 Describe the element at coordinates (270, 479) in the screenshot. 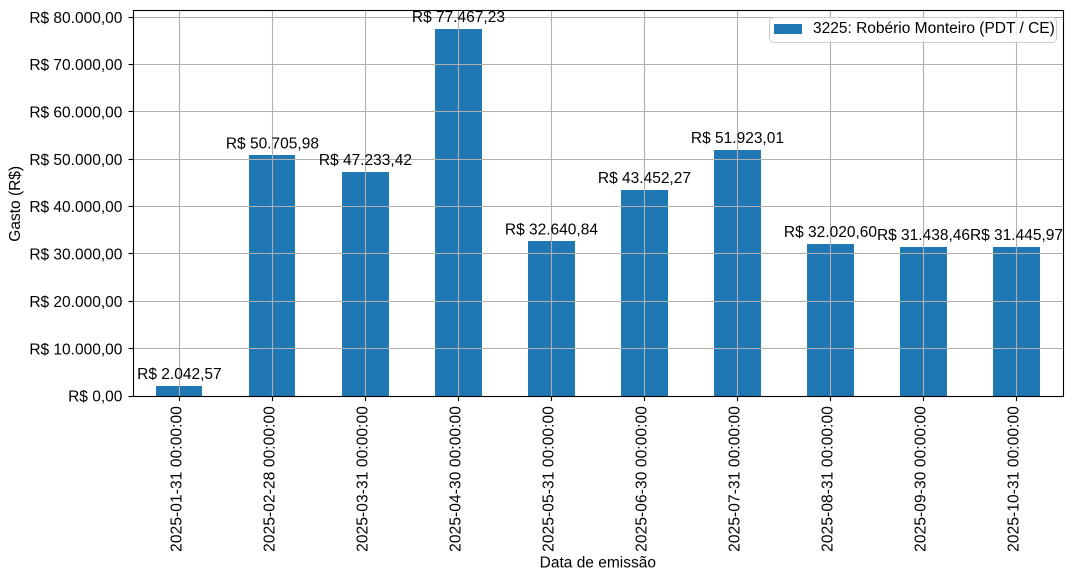

I see `svg-text: 2025-02-28 00:00:00` at that location.